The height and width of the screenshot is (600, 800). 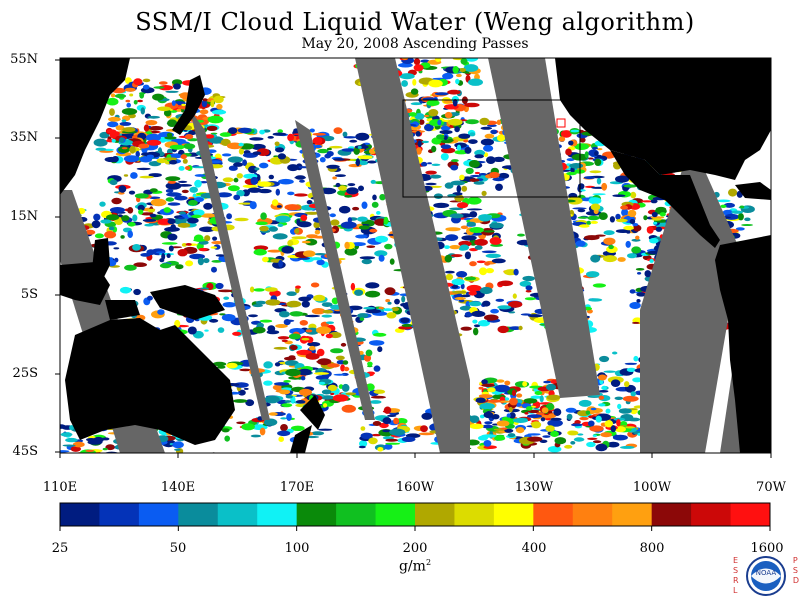 What do you see at coordinates (119, 514) in the screenshot?
I see `colorbar-swatch` at bounding box center [119, 514].